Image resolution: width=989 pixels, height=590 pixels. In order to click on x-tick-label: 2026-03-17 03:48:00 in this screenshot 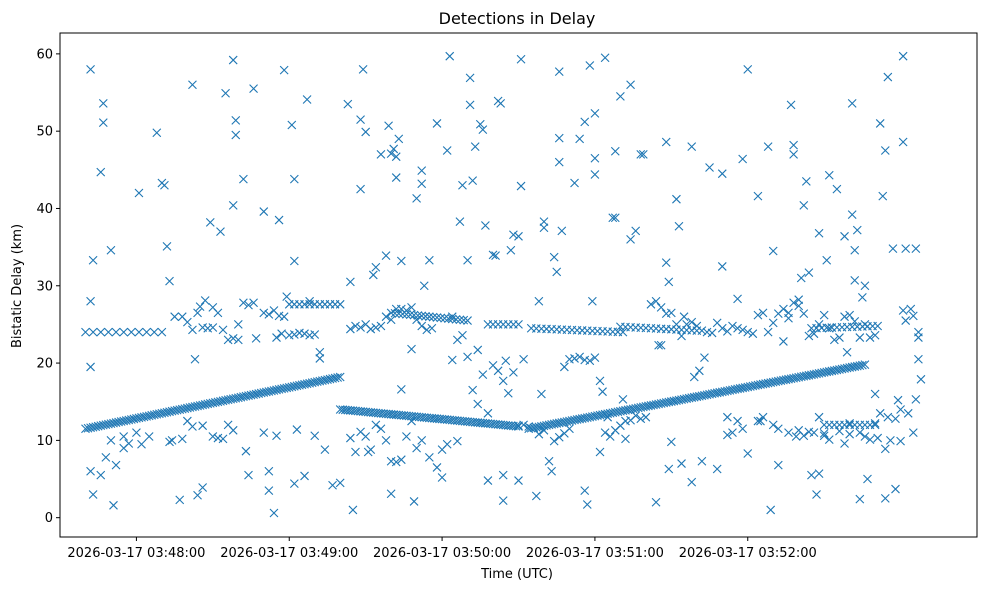, I will do `click(136, 553)`.